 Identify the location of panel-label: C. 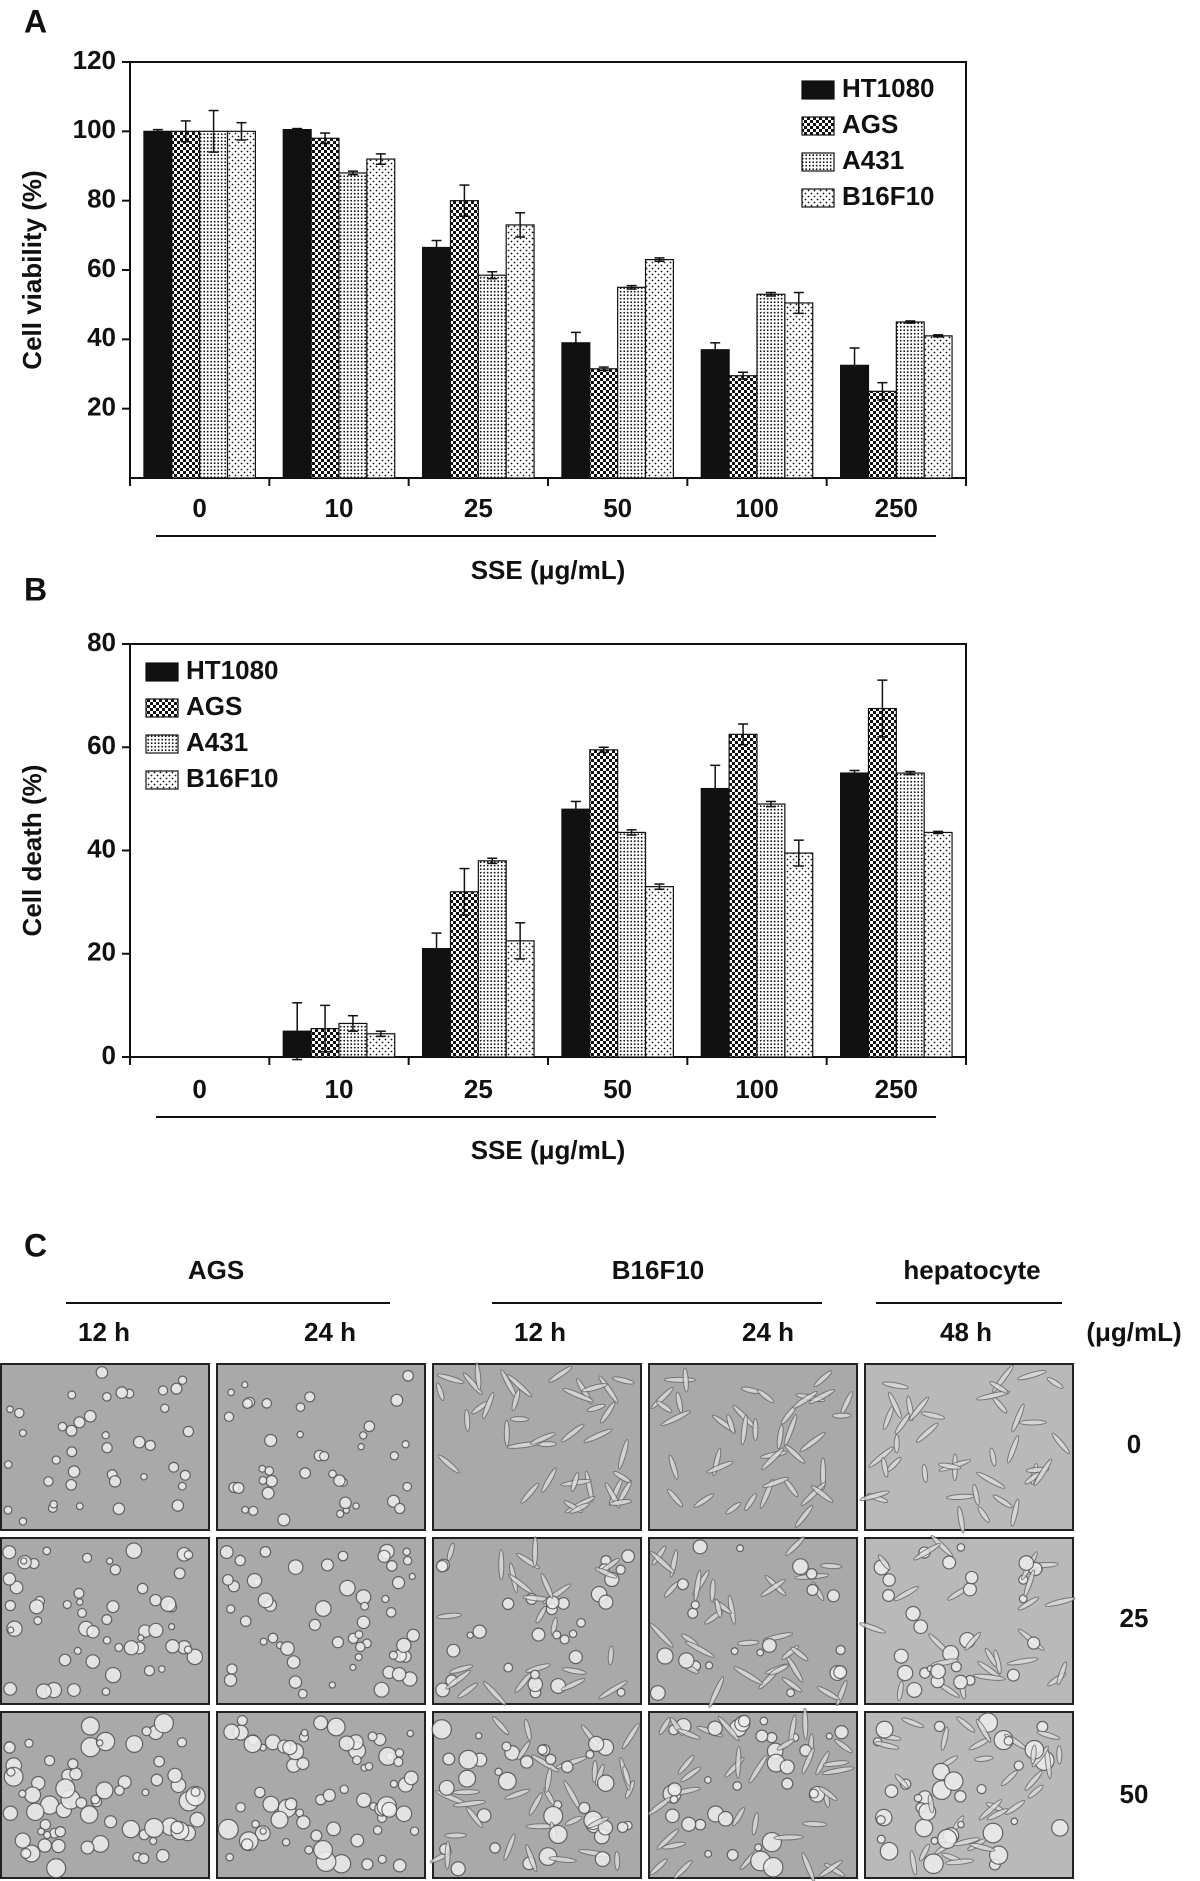
(35, 1245).